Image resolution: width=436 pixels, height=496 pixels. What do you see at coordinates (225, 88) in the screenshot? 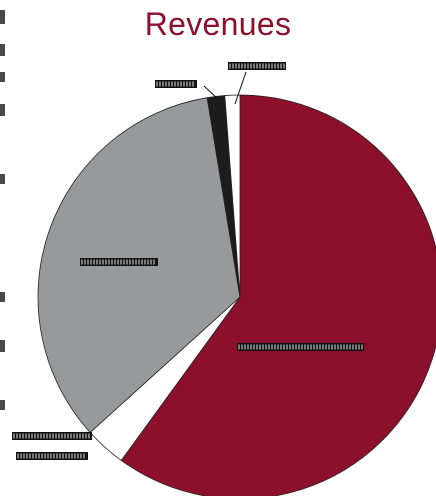
I see `leader-lines` at bounding box center [225, 88].